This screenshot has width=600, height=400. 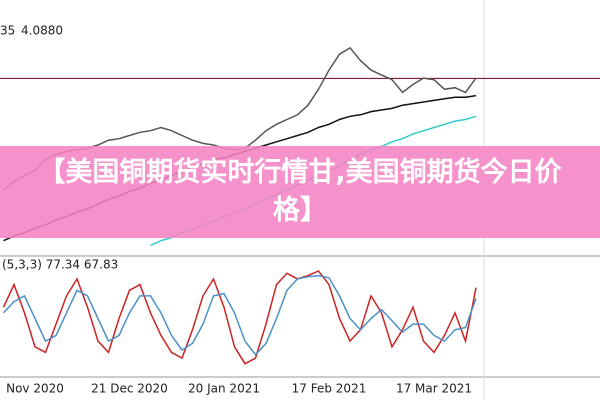 What do you see at coordinates (35, 389) in the screenshot?
I see `x-tick-label: Nov 2020` at bounding box center [35, 389].